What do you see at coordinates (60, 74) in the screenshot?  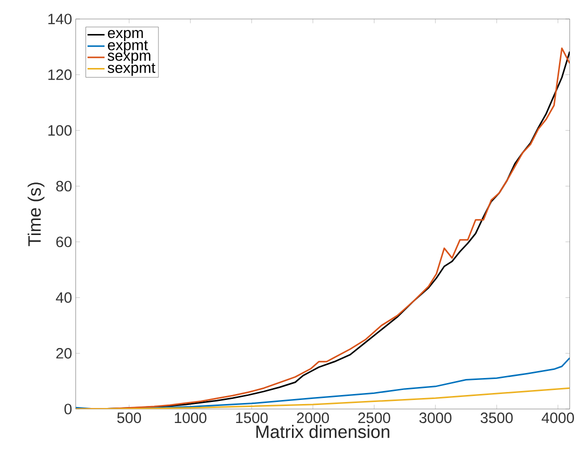 I see `y-tick-label: 120` at bounding box center [60, 74].